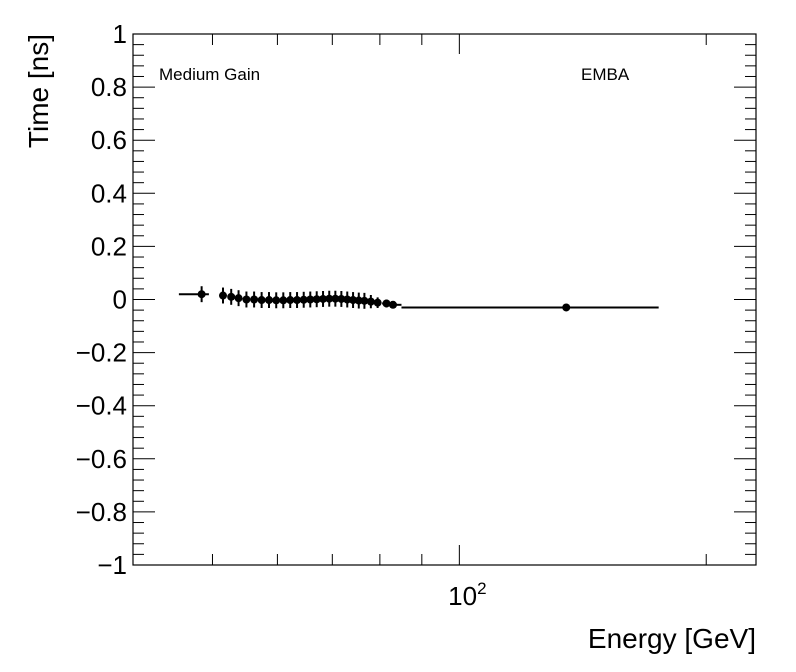 Image resolution: width=796 pixels, height=672 pixels. I want to click on y-tick-label: 0.4, so click(109, 193).